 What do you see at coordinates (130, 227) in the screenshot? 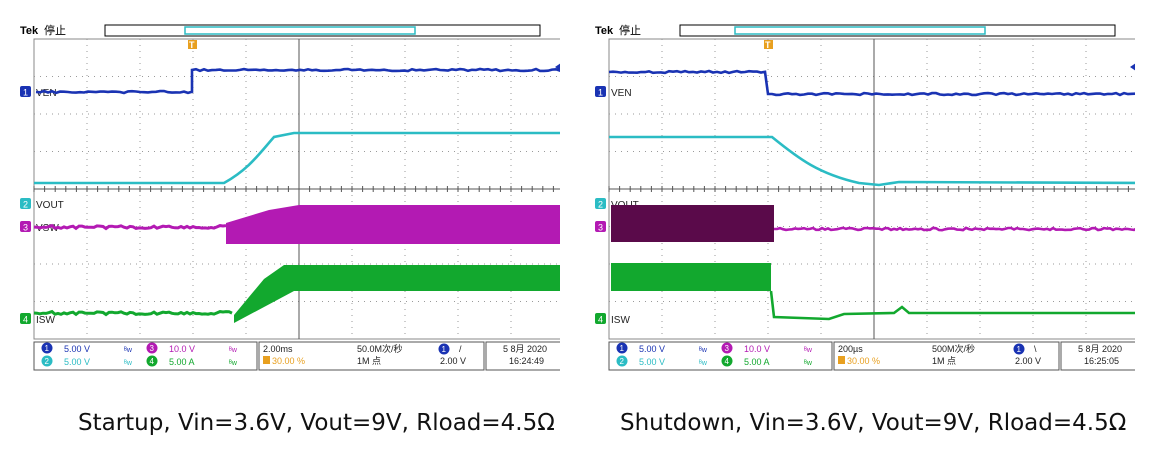
I see `trace-vsw` at bounding box center [130, 227].